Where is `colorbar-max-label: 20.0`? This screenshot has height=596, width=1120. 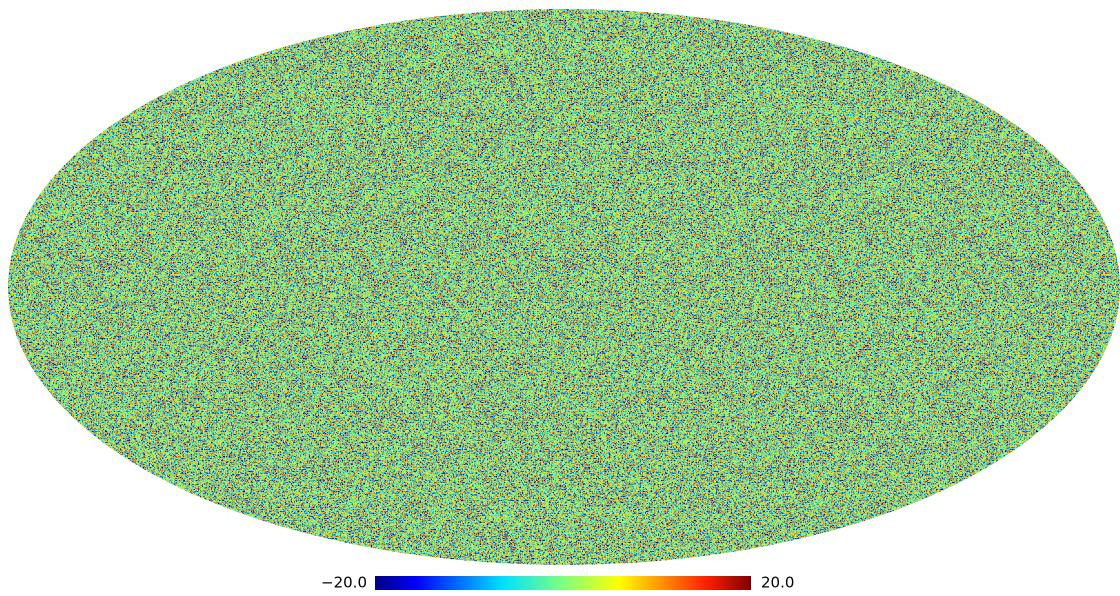
colorbar-max-label: 20.0 is located at coordinates (777, 583).